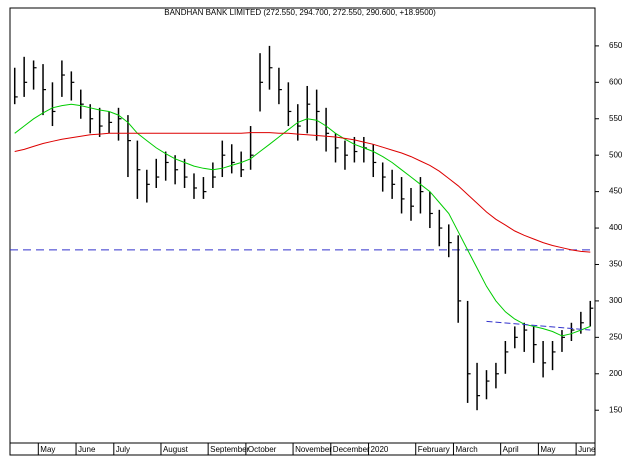  I want to click on y-tick-label: 650, so click(616, 45).